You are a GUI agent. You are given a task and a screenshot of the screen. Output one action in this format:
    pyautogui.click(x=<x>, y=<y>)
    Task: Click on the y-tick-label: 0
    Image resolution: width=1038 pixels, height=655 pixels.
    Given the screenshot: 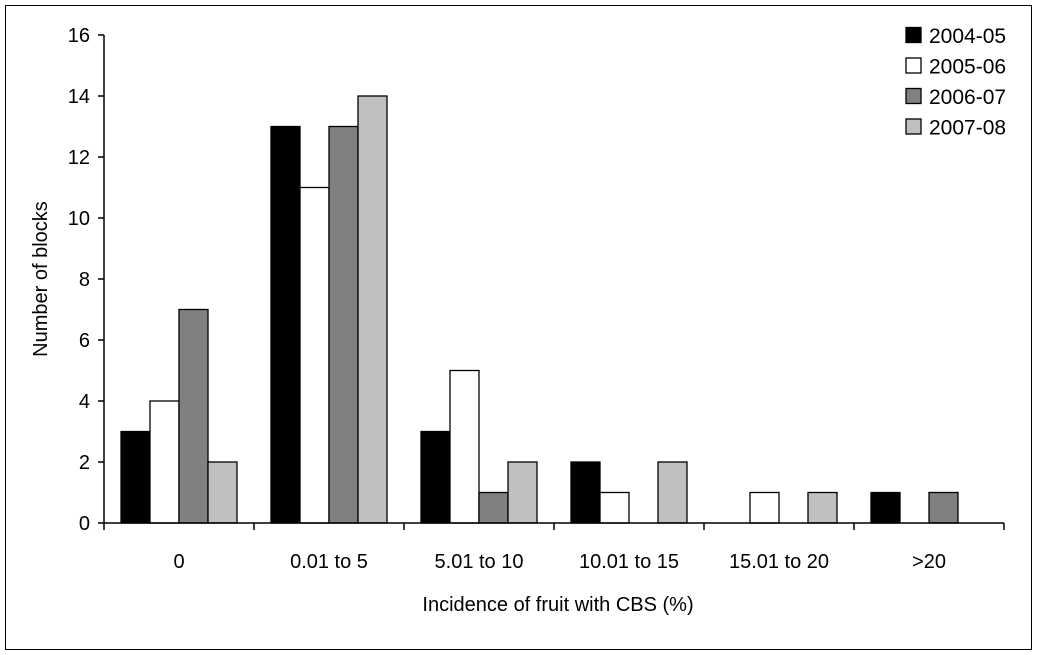 What is the action you would take?
    pyautogui.click(x=84, y=524)
    